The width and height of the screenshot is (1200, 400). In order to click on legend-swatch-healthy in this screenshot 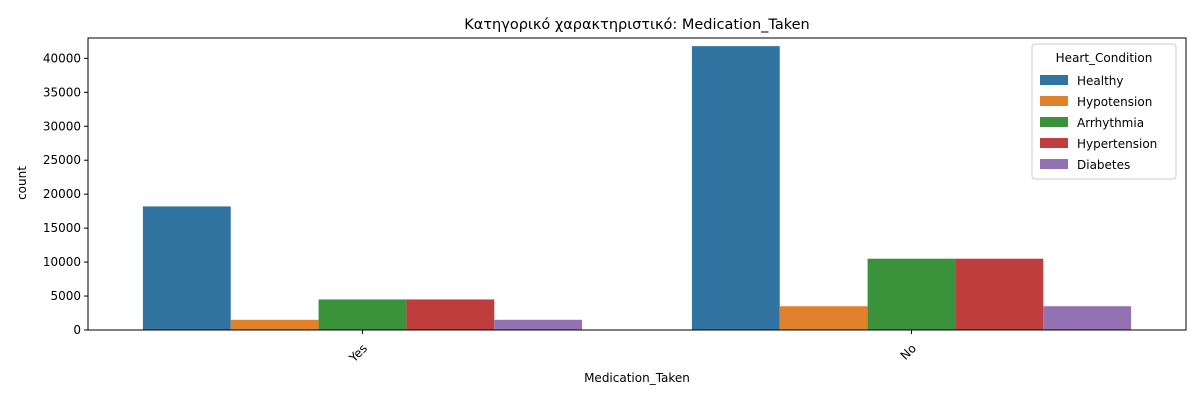, I will do `click(1054, 80)`.